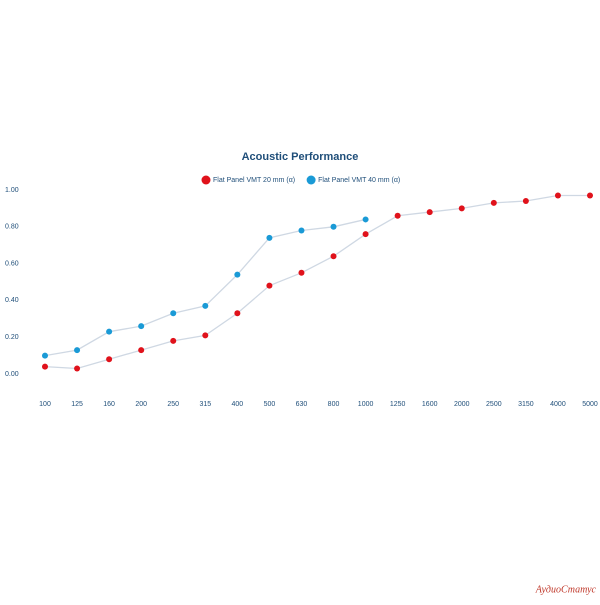 Image resolution: width=600 pixels, height=605 pixels. Describe the element at coordinates (590, 404) in the screenshot. I see `x-tick-label: 5000` at that location.